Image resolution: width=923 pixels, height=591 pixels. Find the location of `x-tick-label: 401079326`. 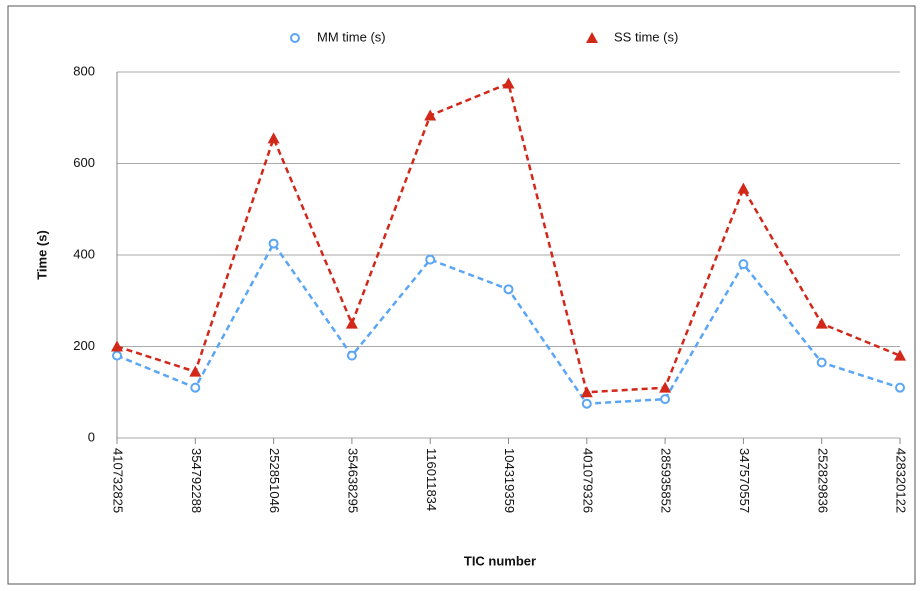

x-tick-label: 401079326 is located at coordinates (587, 480).